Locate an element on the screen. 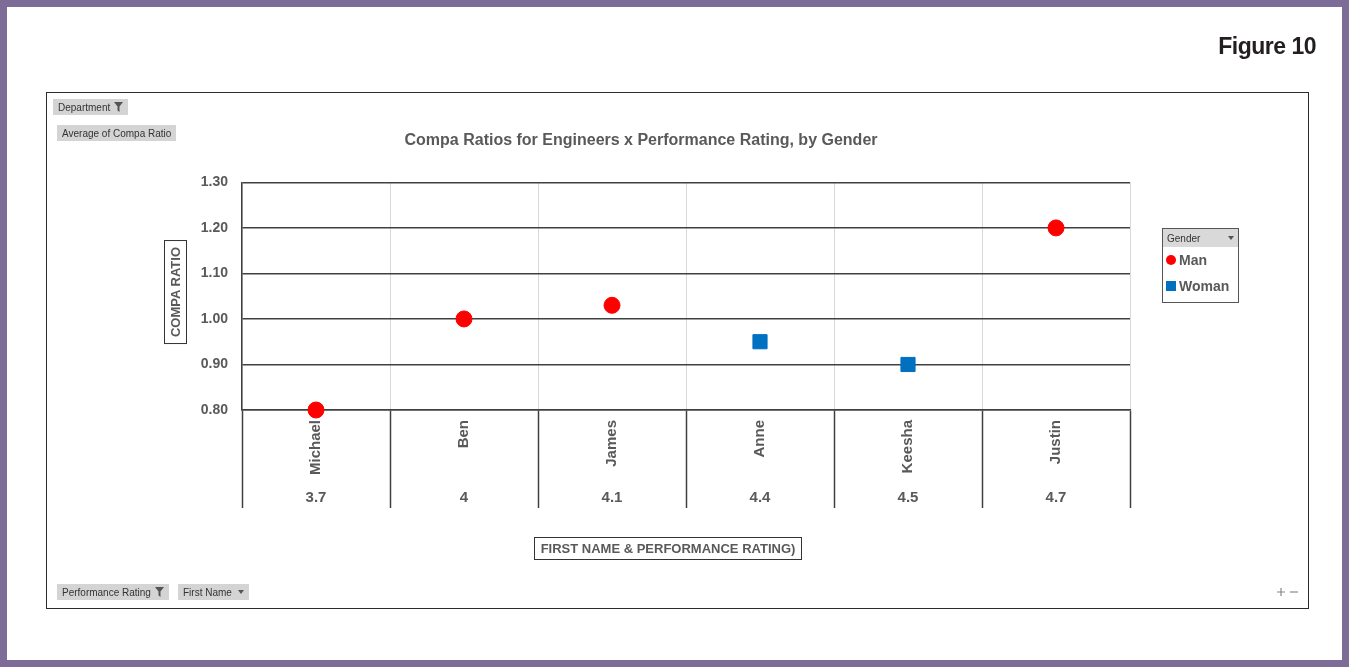  x-tick-label: Anne is located at coordinates (759, 439).